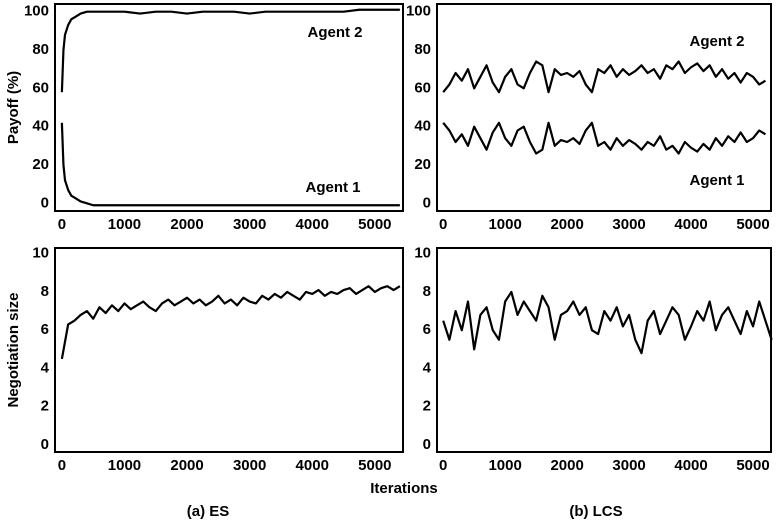 The height and width of the screenshot is (524, 778). Describe the element at coordinates (208, 511) in the screenshot. I see `caption: (a) ES` at that location.